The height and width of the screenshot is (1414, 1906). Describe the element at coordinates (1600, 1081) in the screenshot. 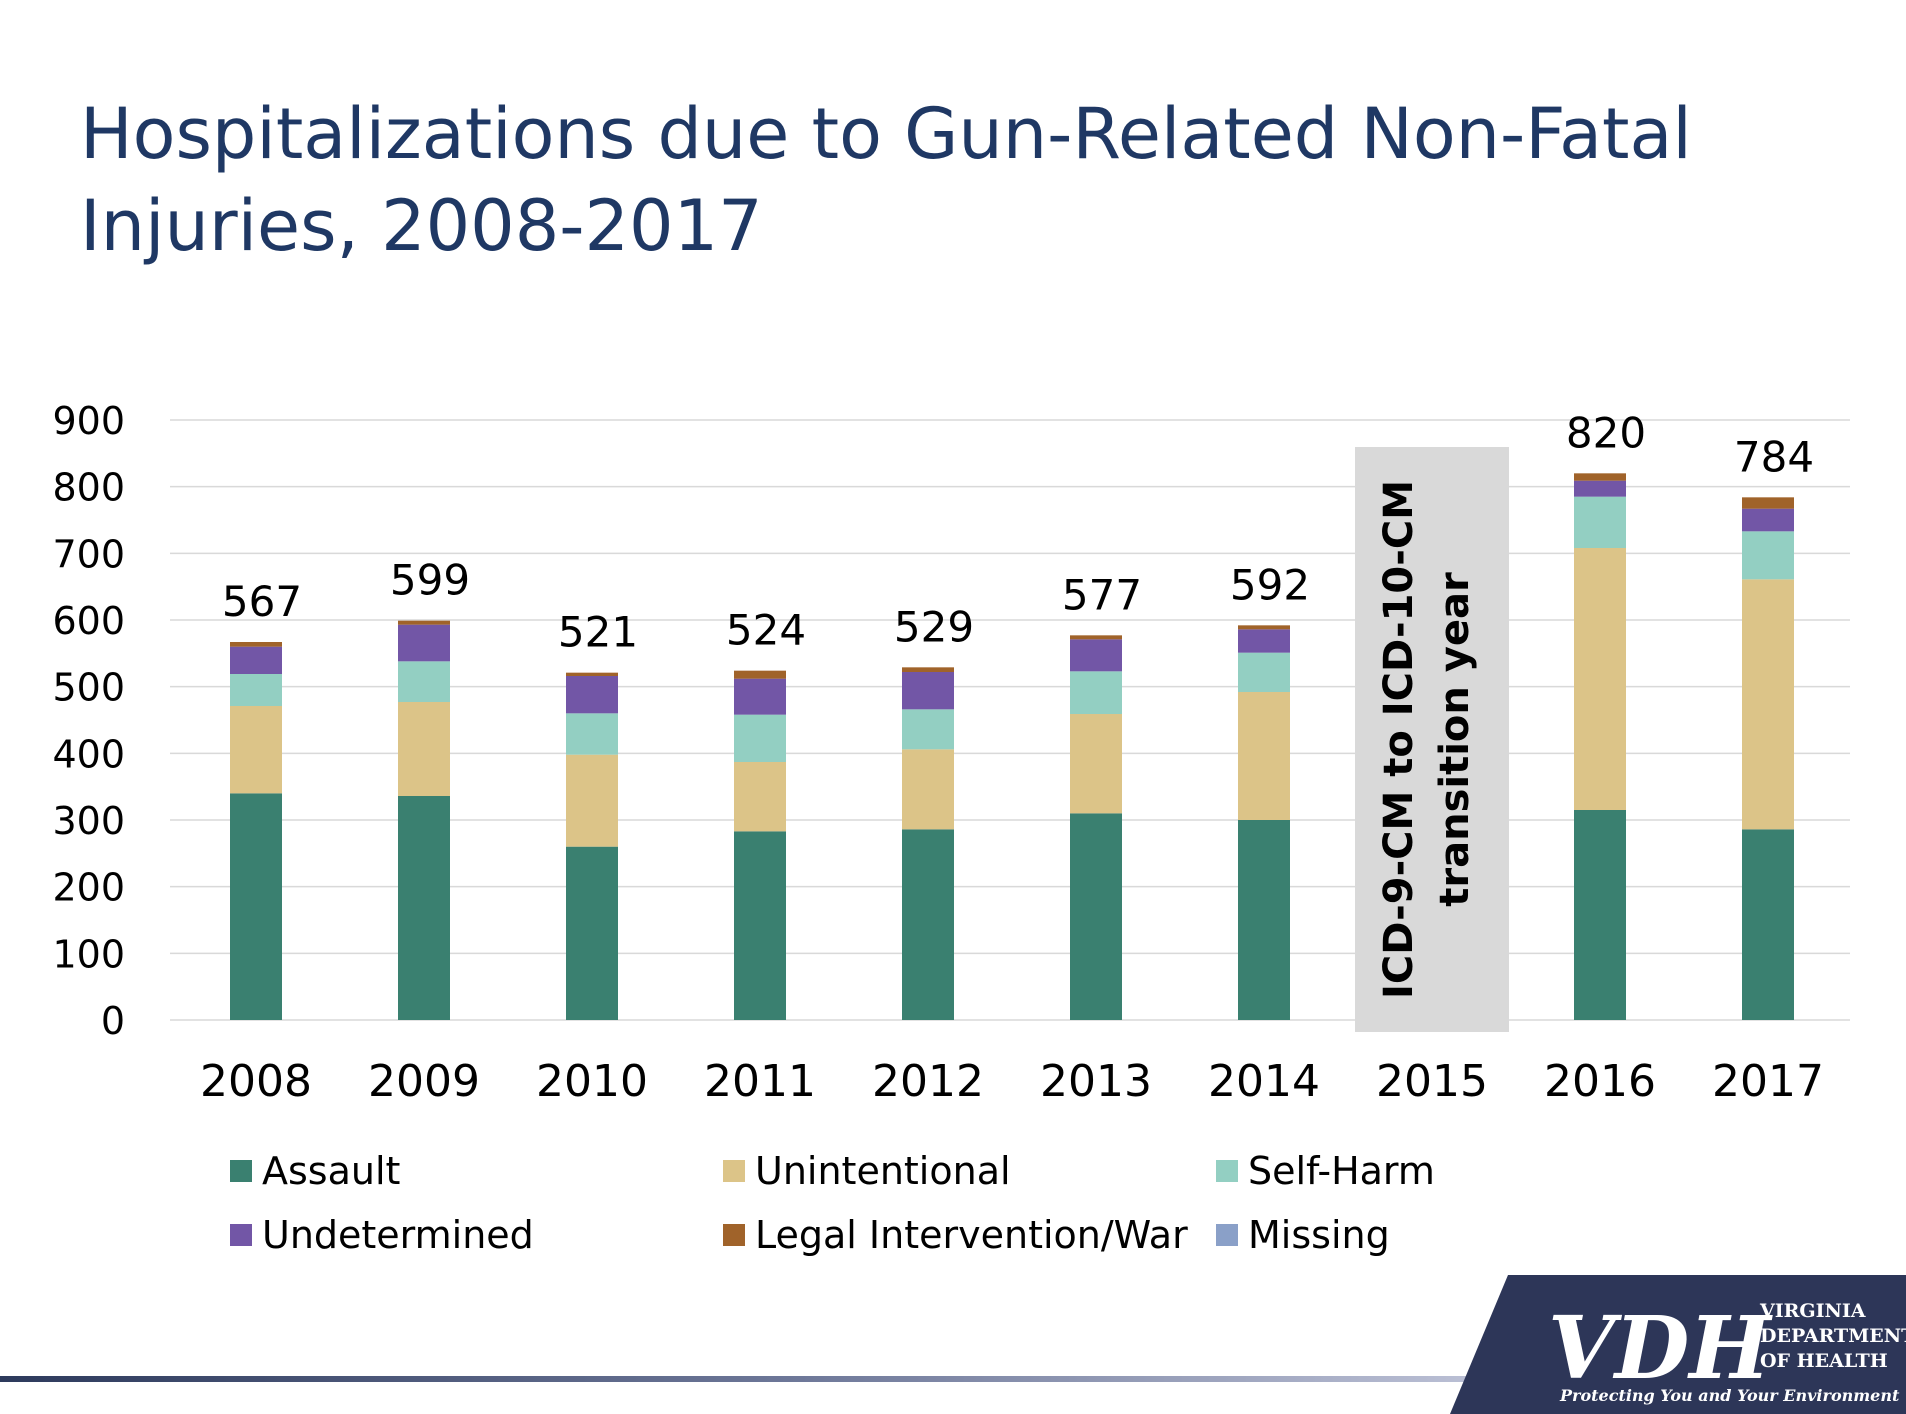

I see `x-tick-label: 2016` at that location.